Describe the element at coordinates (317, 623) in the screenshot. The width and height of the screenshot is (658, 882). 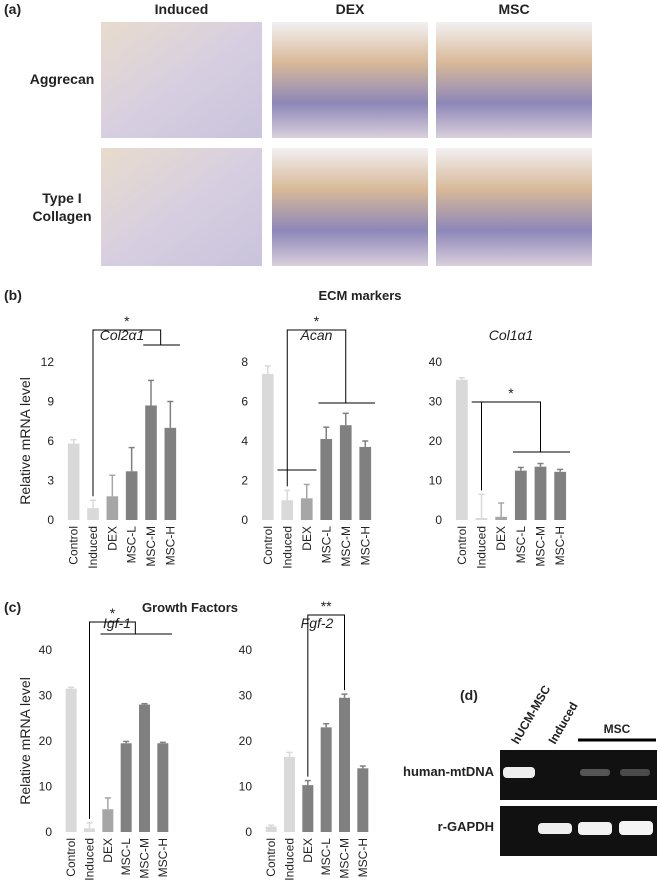
I see `chart-title: Fgf-2` at that location.